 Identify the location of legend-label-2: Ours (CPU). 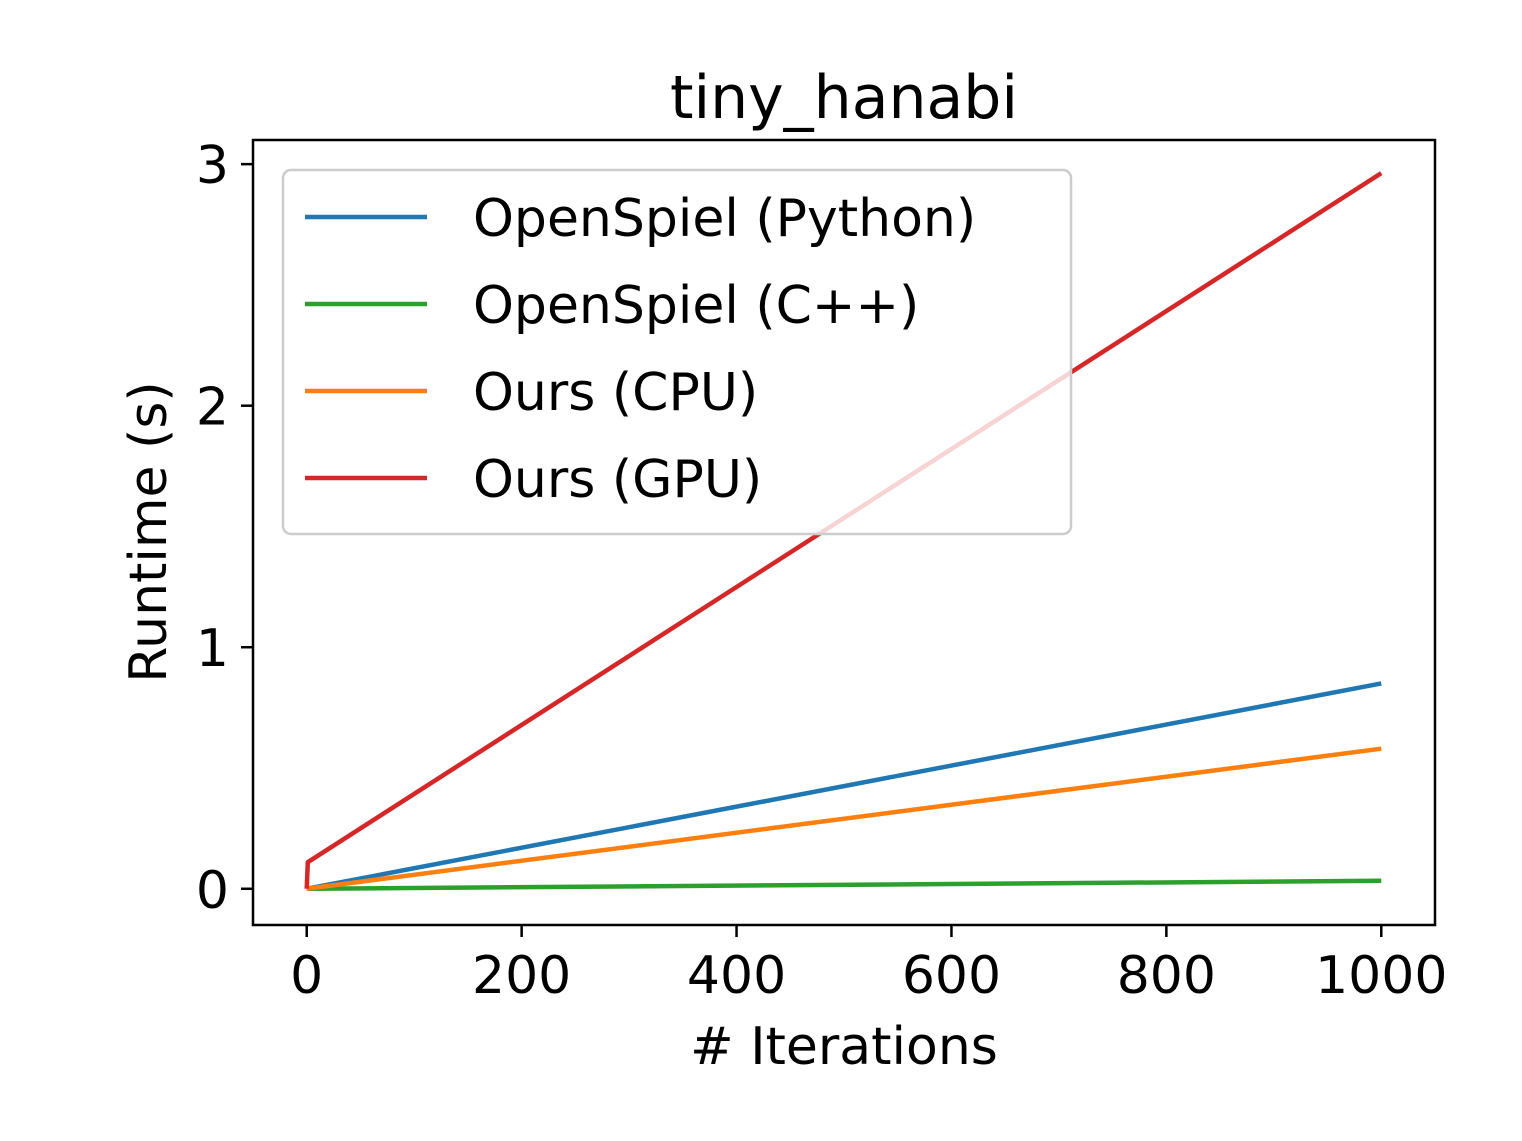
(615, 393).